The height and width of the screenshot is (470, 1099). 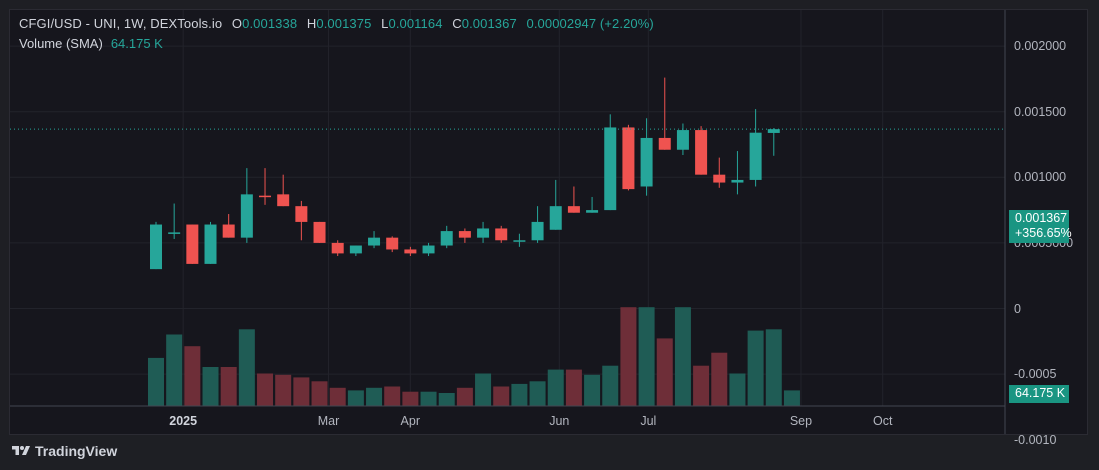 I want to click on price-tick-label: 0, so click(x=1017, y=308).